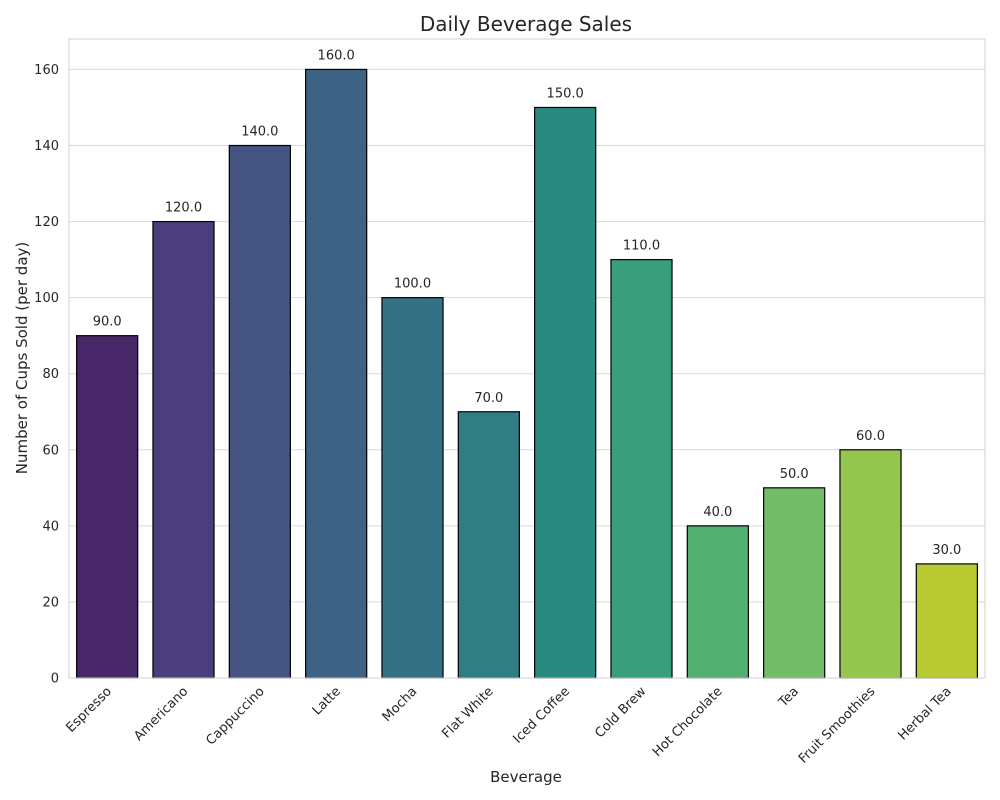 This screenshot has width=1000, height=800. Describe the element at coordinates (688, 722) in the screenshot. I see `x-tick-label: Hot Chocolate` at that location.